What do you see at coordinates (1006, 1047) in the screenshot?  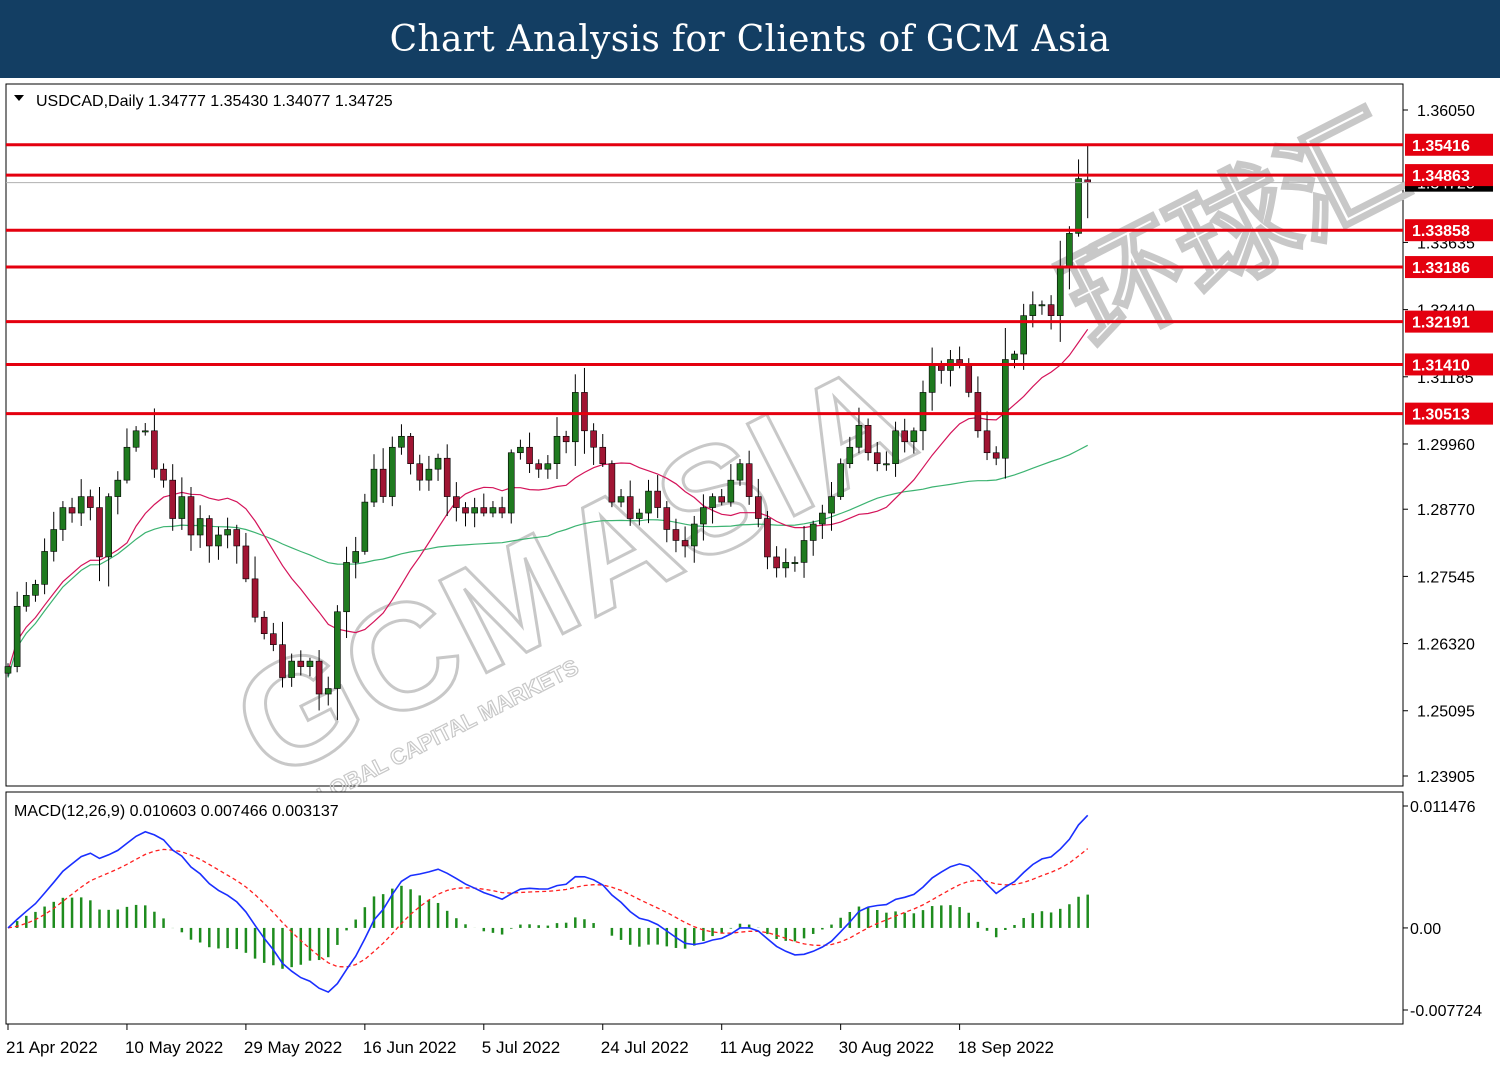 I see `time-tick-label: 18 Sep 2022` at bounding box center [1006, 1047].